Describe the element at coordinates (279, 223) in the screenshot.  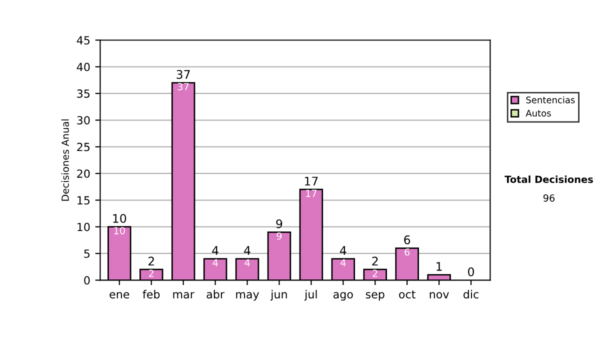
I see `total-label: 9` at that location.